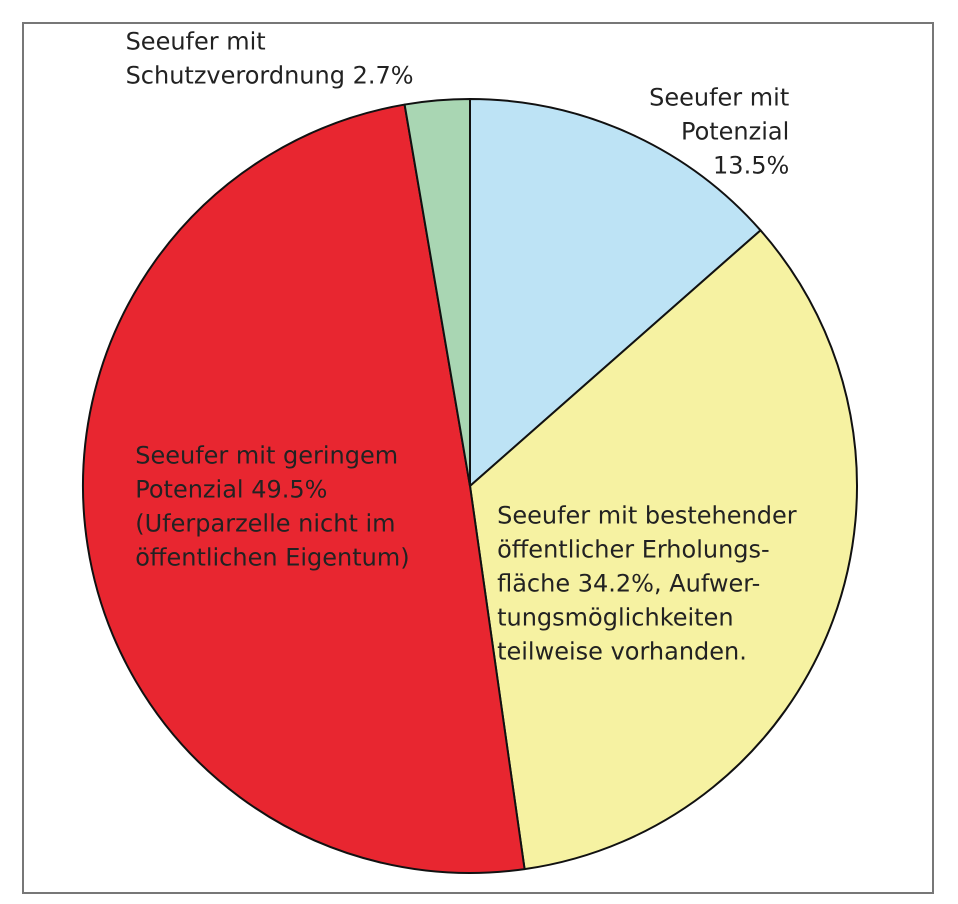 The width and height of the screenshot is (958, 904). Describe the element at coordinates (719, 132) in the screenshot. I see `slice-label: Seeufer mit Potenzial 13.5%` at that location.